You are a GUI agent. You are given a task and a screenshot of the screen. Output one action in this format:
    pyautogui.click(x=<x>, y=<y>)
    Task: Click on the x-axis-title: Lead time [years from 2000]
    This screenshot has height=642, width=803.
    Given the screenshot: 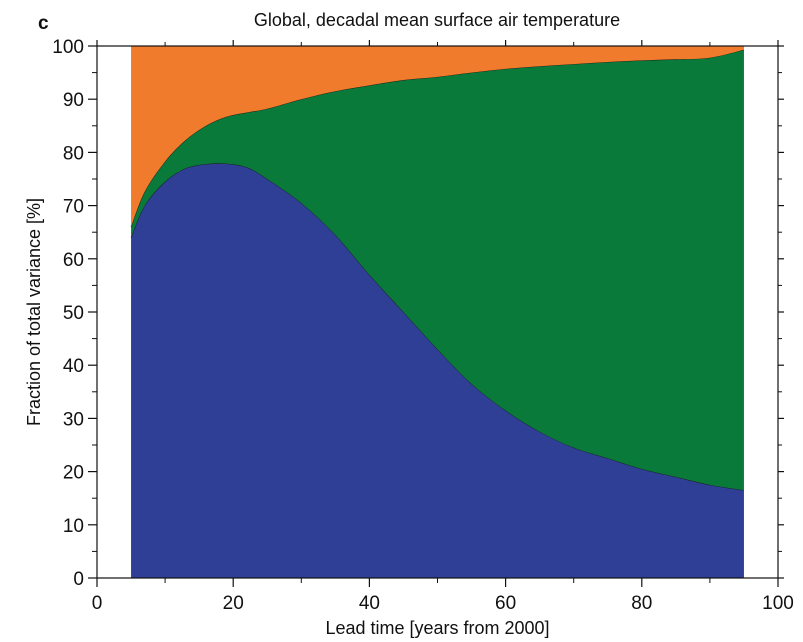 What is the action you would take?
    pyautogui.click(x=437, y=628)
    